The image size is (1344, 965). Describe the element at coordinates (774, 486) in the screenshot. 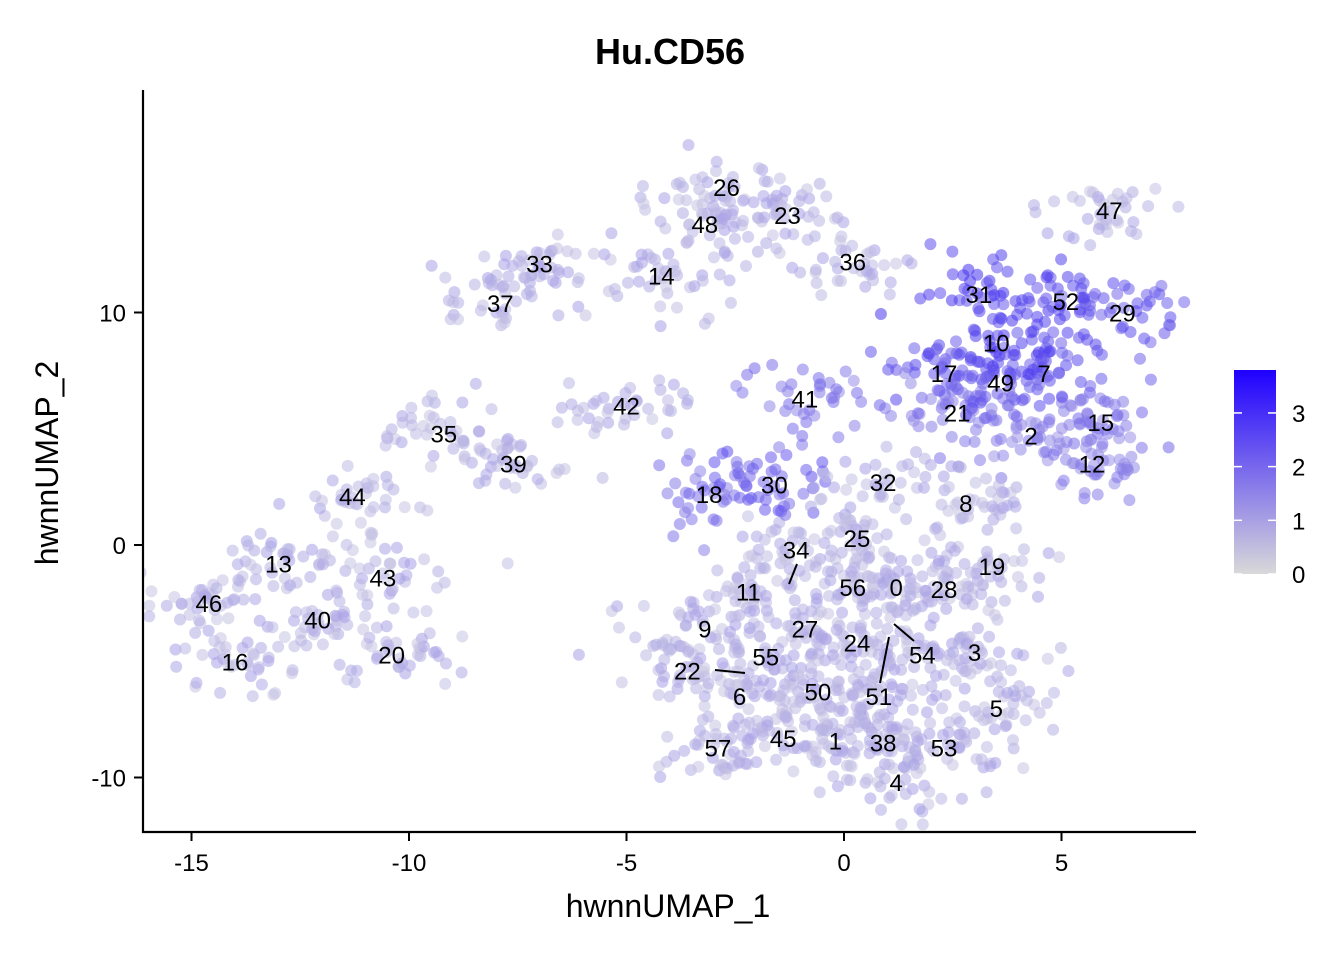

I see `cluster-label: 30` at that location.